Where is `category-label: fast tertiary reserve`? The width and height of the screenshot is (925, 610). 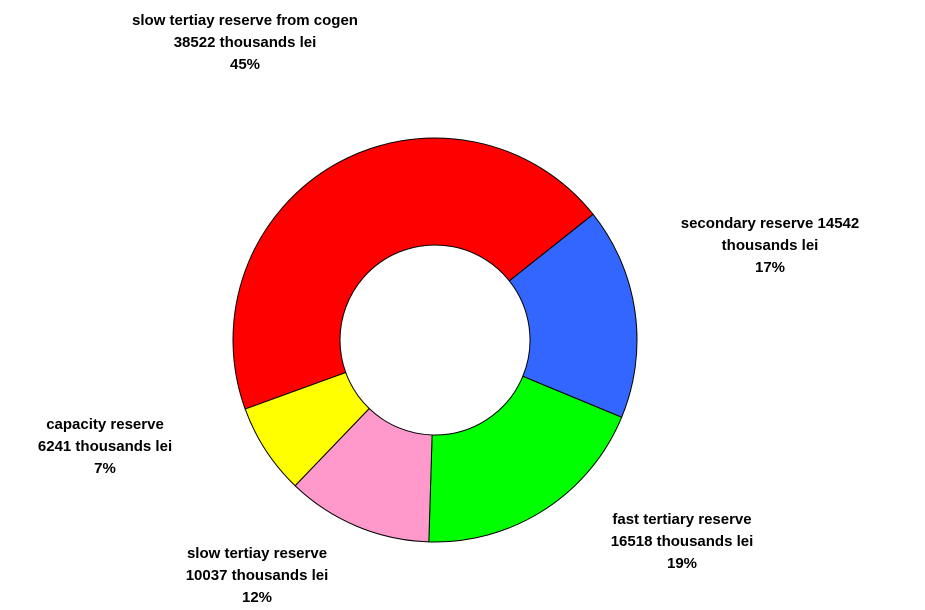 category-label: fast tertiary reserve is located at coordinates (682, 519).